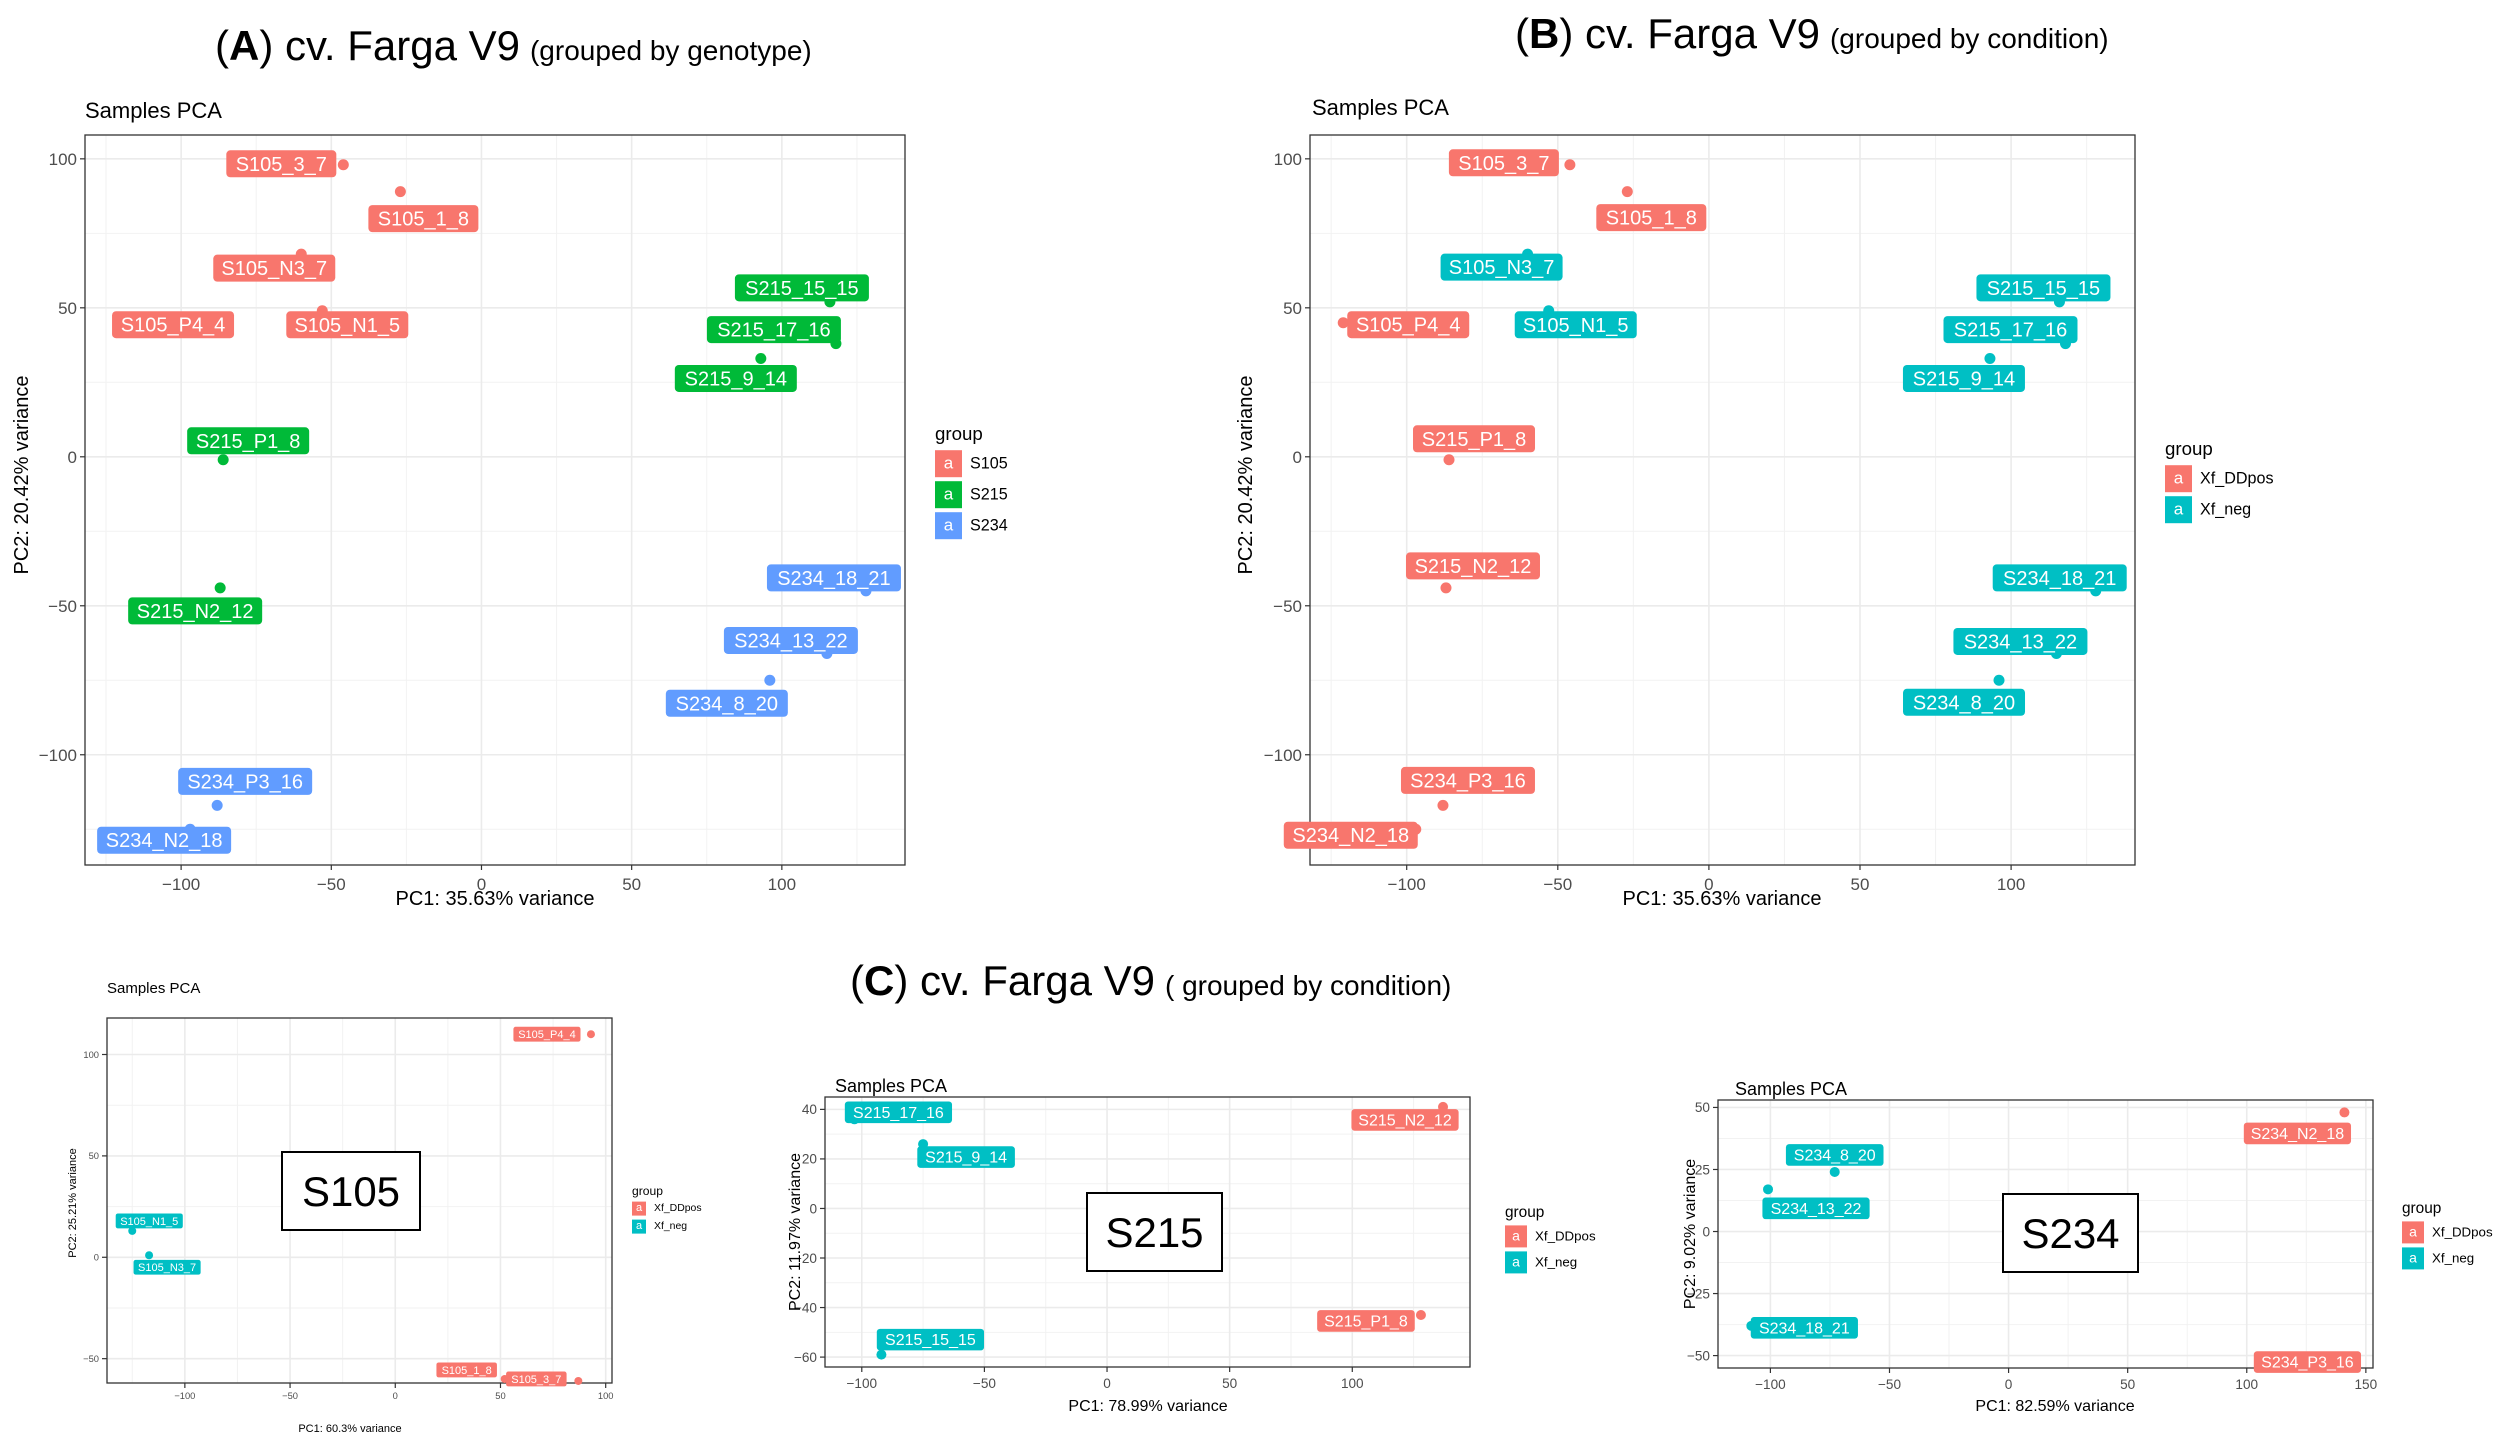  What do you see at coordinates (1721, 899) in the screenshot?
I see `x-axis-label: PC1: 35.63% variance` at bounding box center [1721, 899].